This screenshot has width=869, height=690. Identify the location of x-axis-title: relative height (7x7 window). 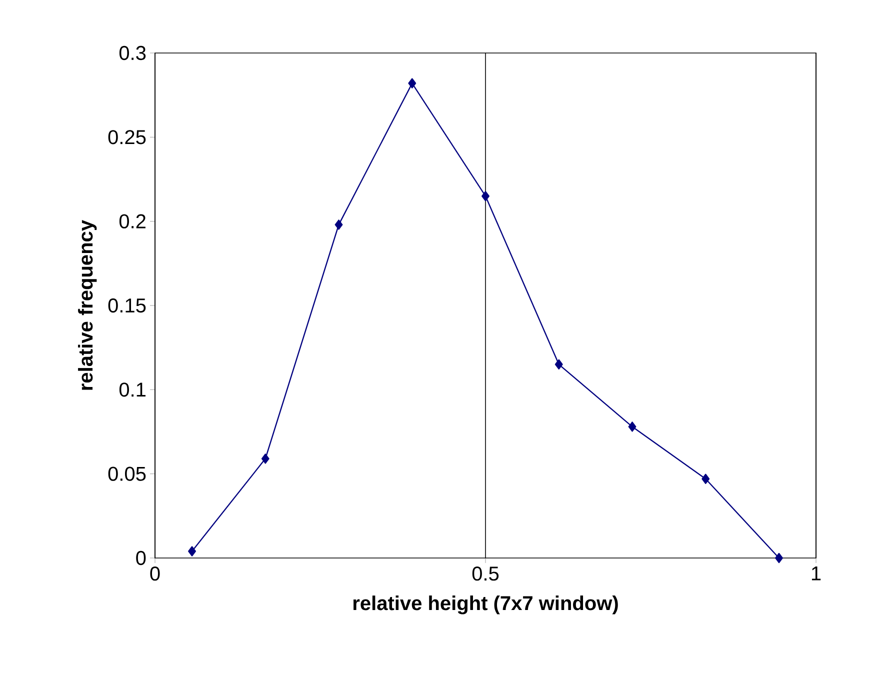
(485, 605).